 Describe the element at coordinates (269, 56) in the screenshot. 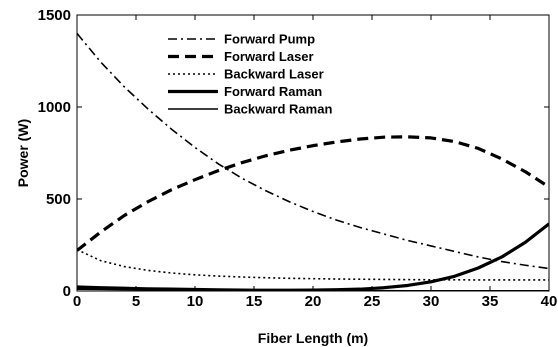

I see `legend-label: Forward Laser` at that location.